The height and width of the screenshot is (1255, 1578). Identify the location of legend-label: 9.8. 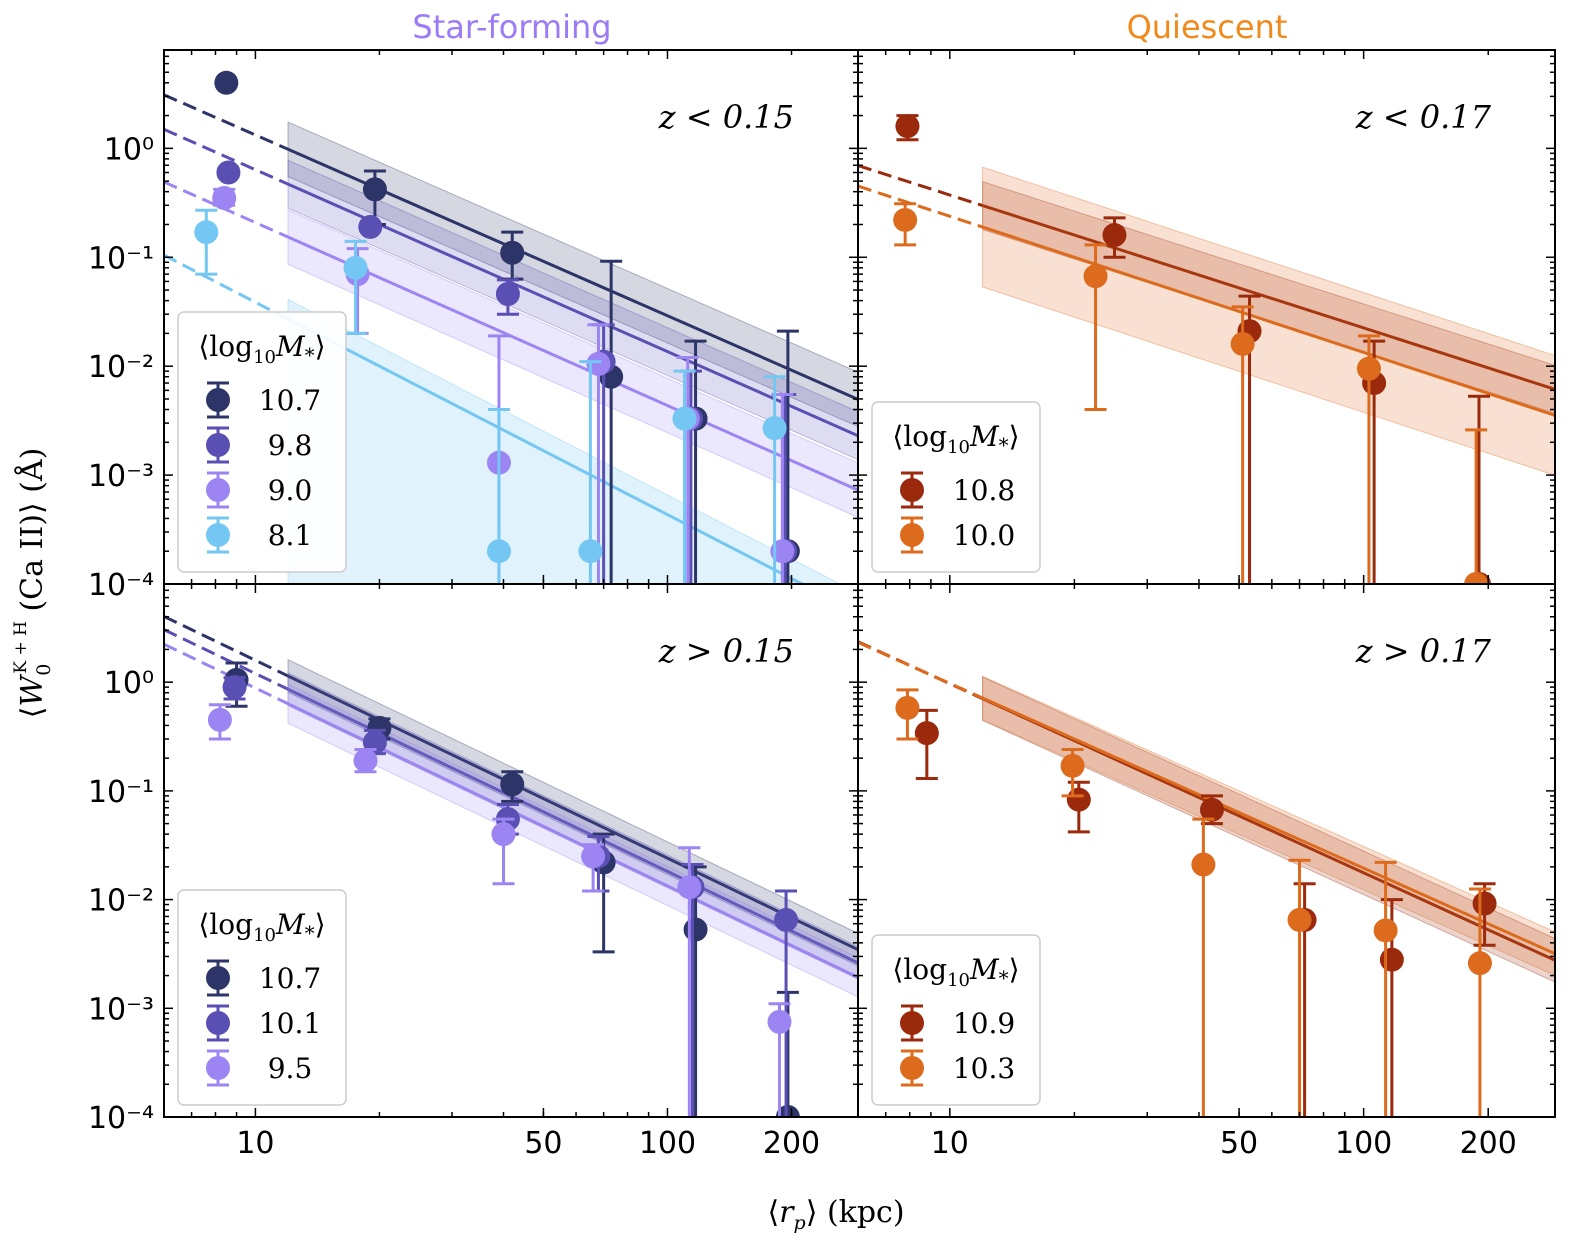
(290, 445).